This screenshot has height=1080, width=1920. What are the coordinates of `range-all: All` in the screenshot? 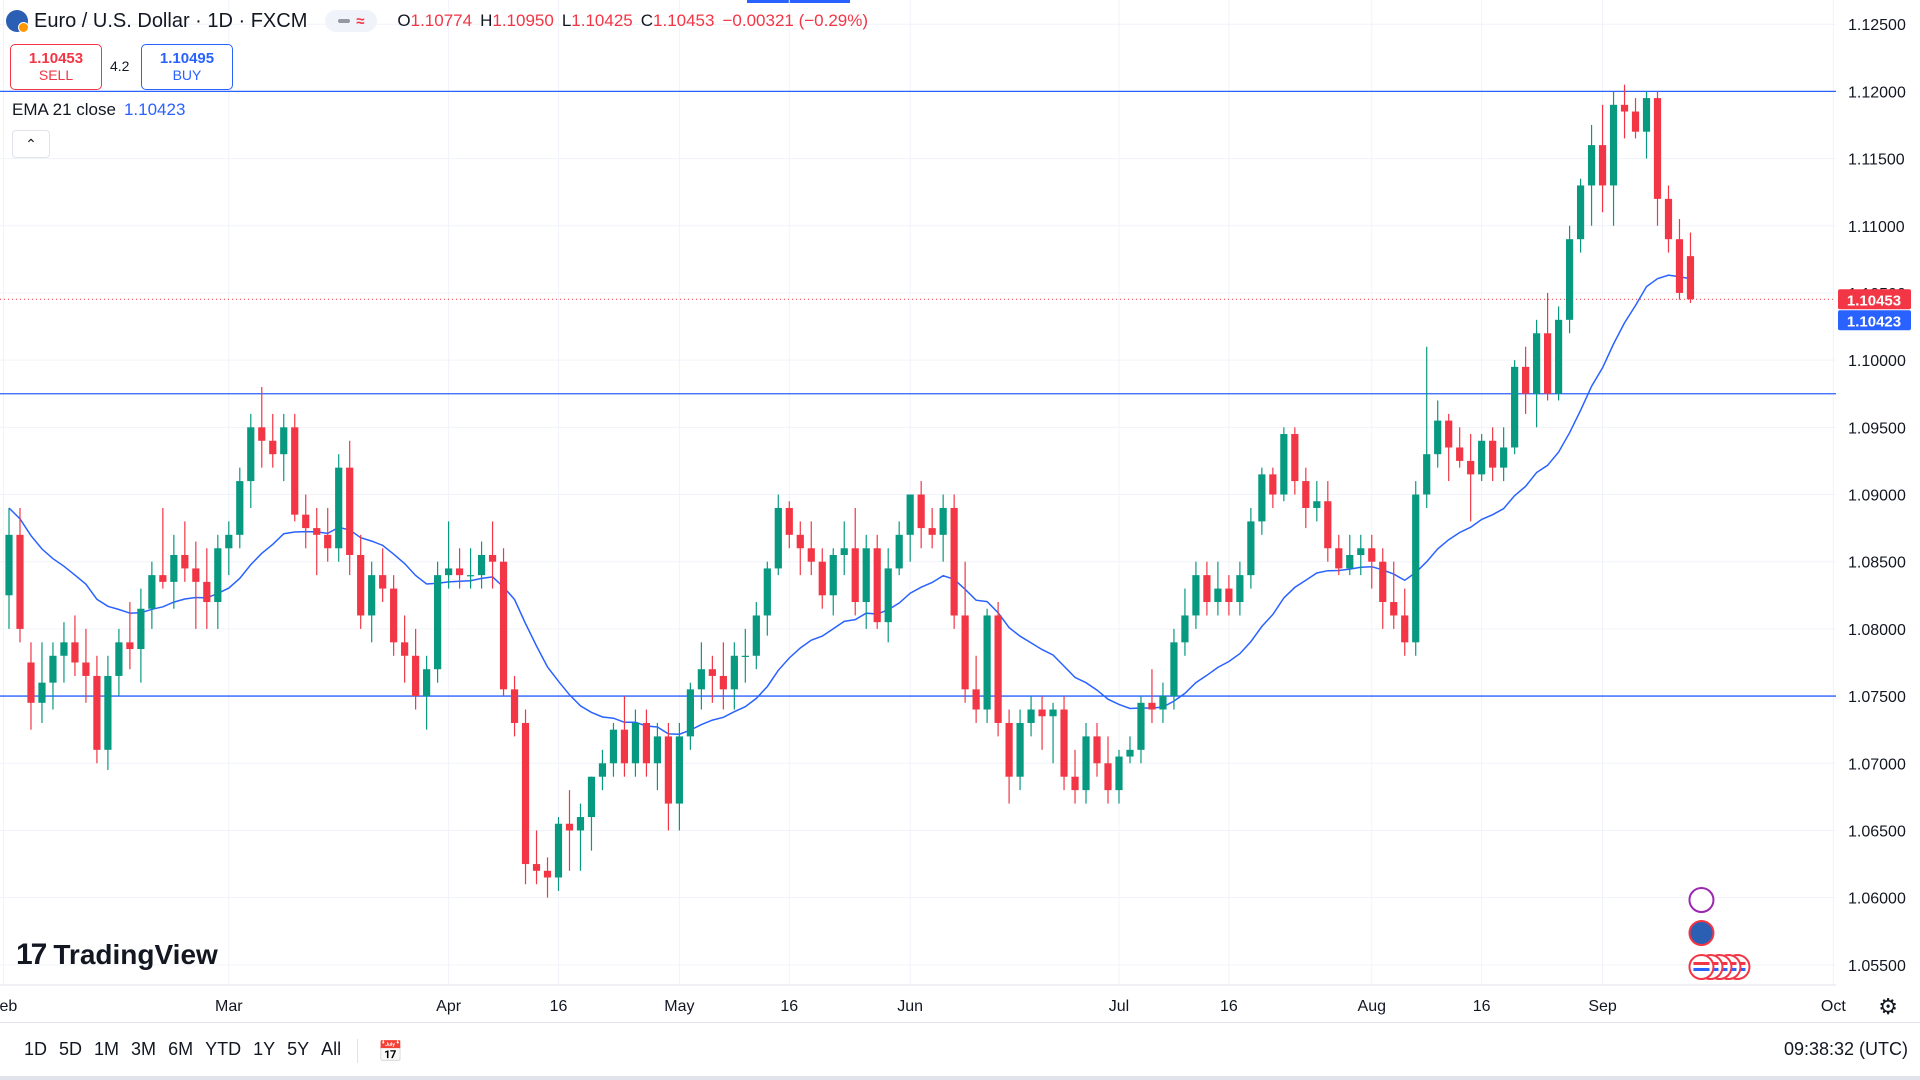 It's located at (331, 1049).